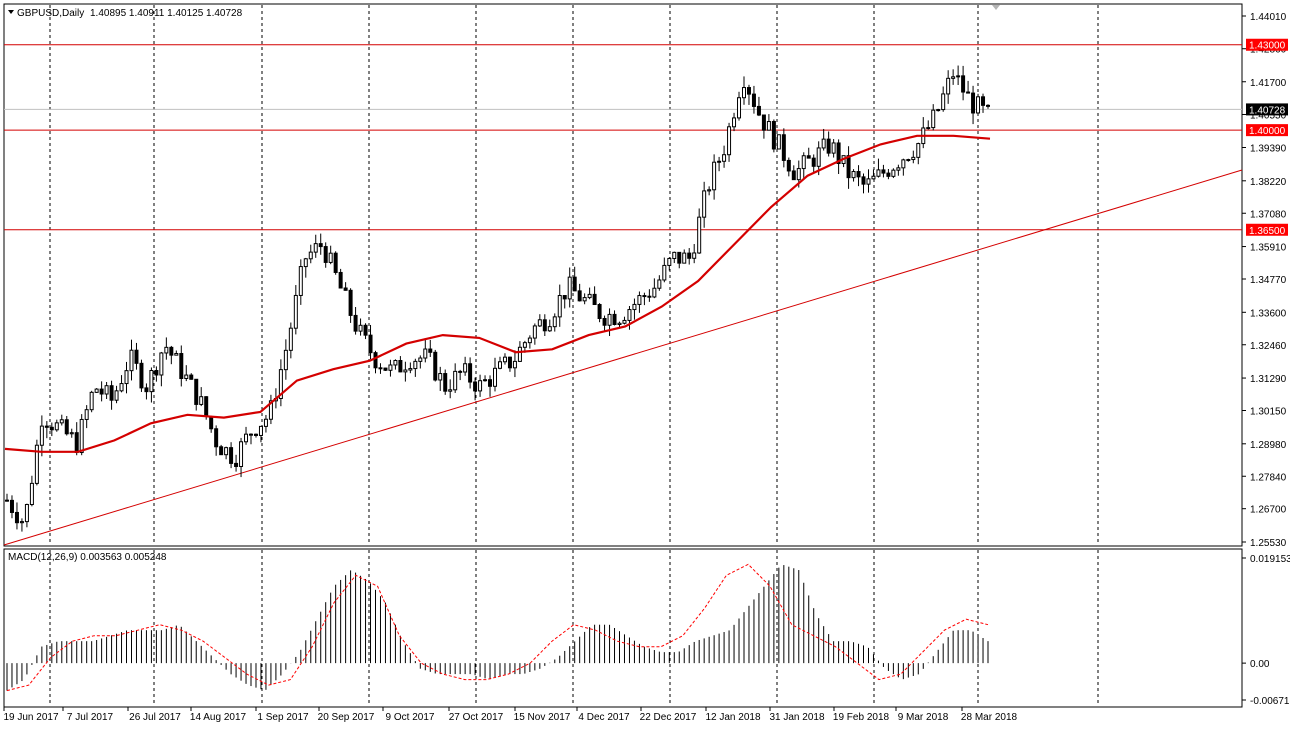 This screenshot has height=729, width=1290. I want to click on price-tick-label-8: 1.34770, so click(1268, 280).